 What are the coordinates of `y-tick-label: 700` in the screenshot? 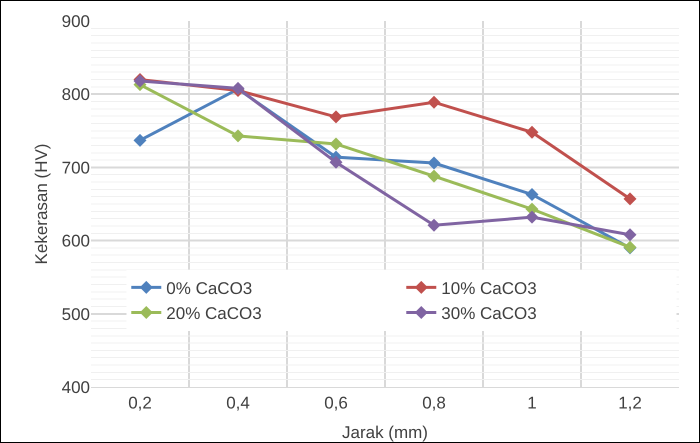 It's located at (76, 168).